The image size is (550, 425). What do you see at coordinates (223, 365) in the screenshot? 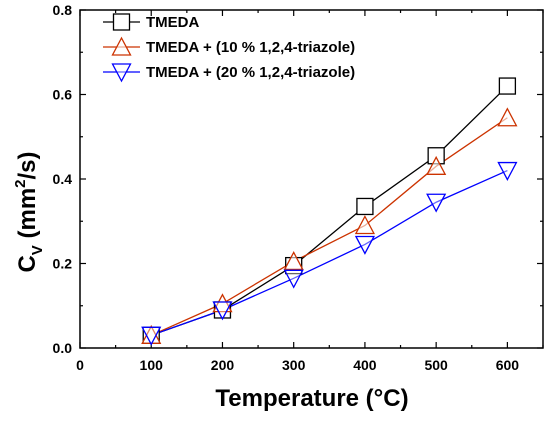
I see `x-tick-label: 200` at bounding box center [223, 365].